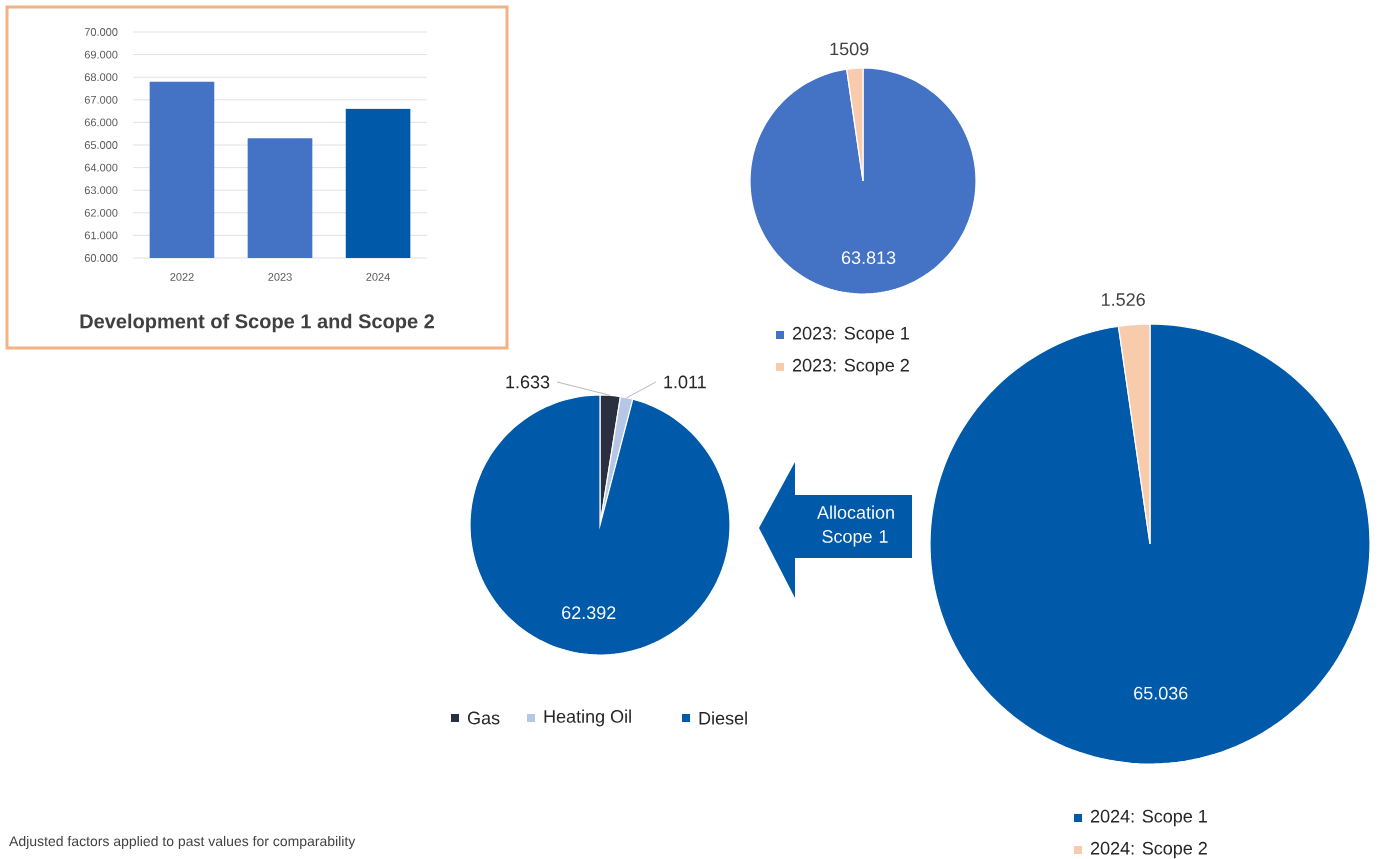  Describe the element at coordinates (257, 323) in the screenshot. I see `text: Development of Scope 1 and Scope 2` at that location.